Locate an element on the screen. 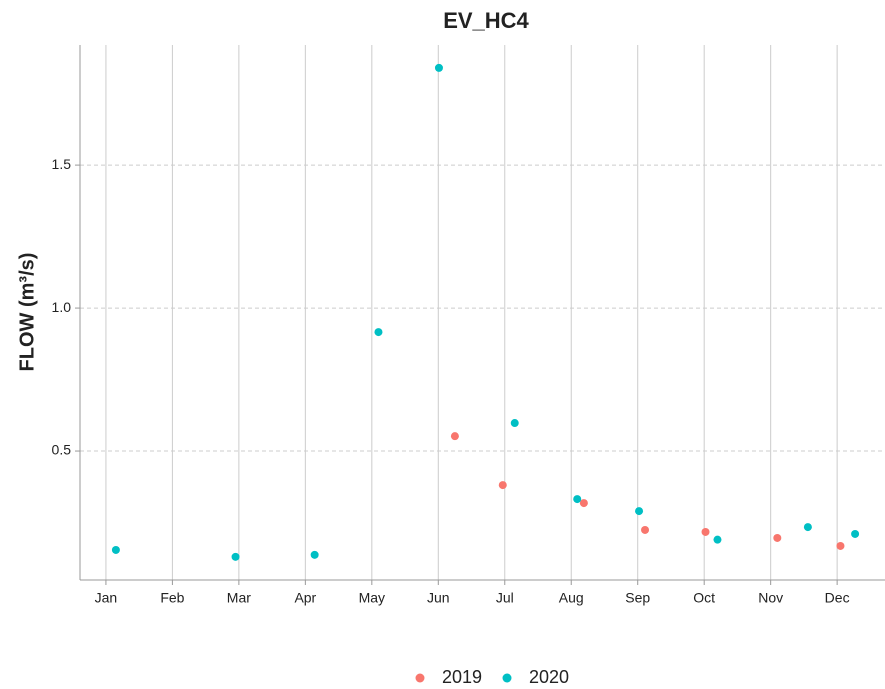  y-tick-label: 1.5 is located at coordinates (62, 164).